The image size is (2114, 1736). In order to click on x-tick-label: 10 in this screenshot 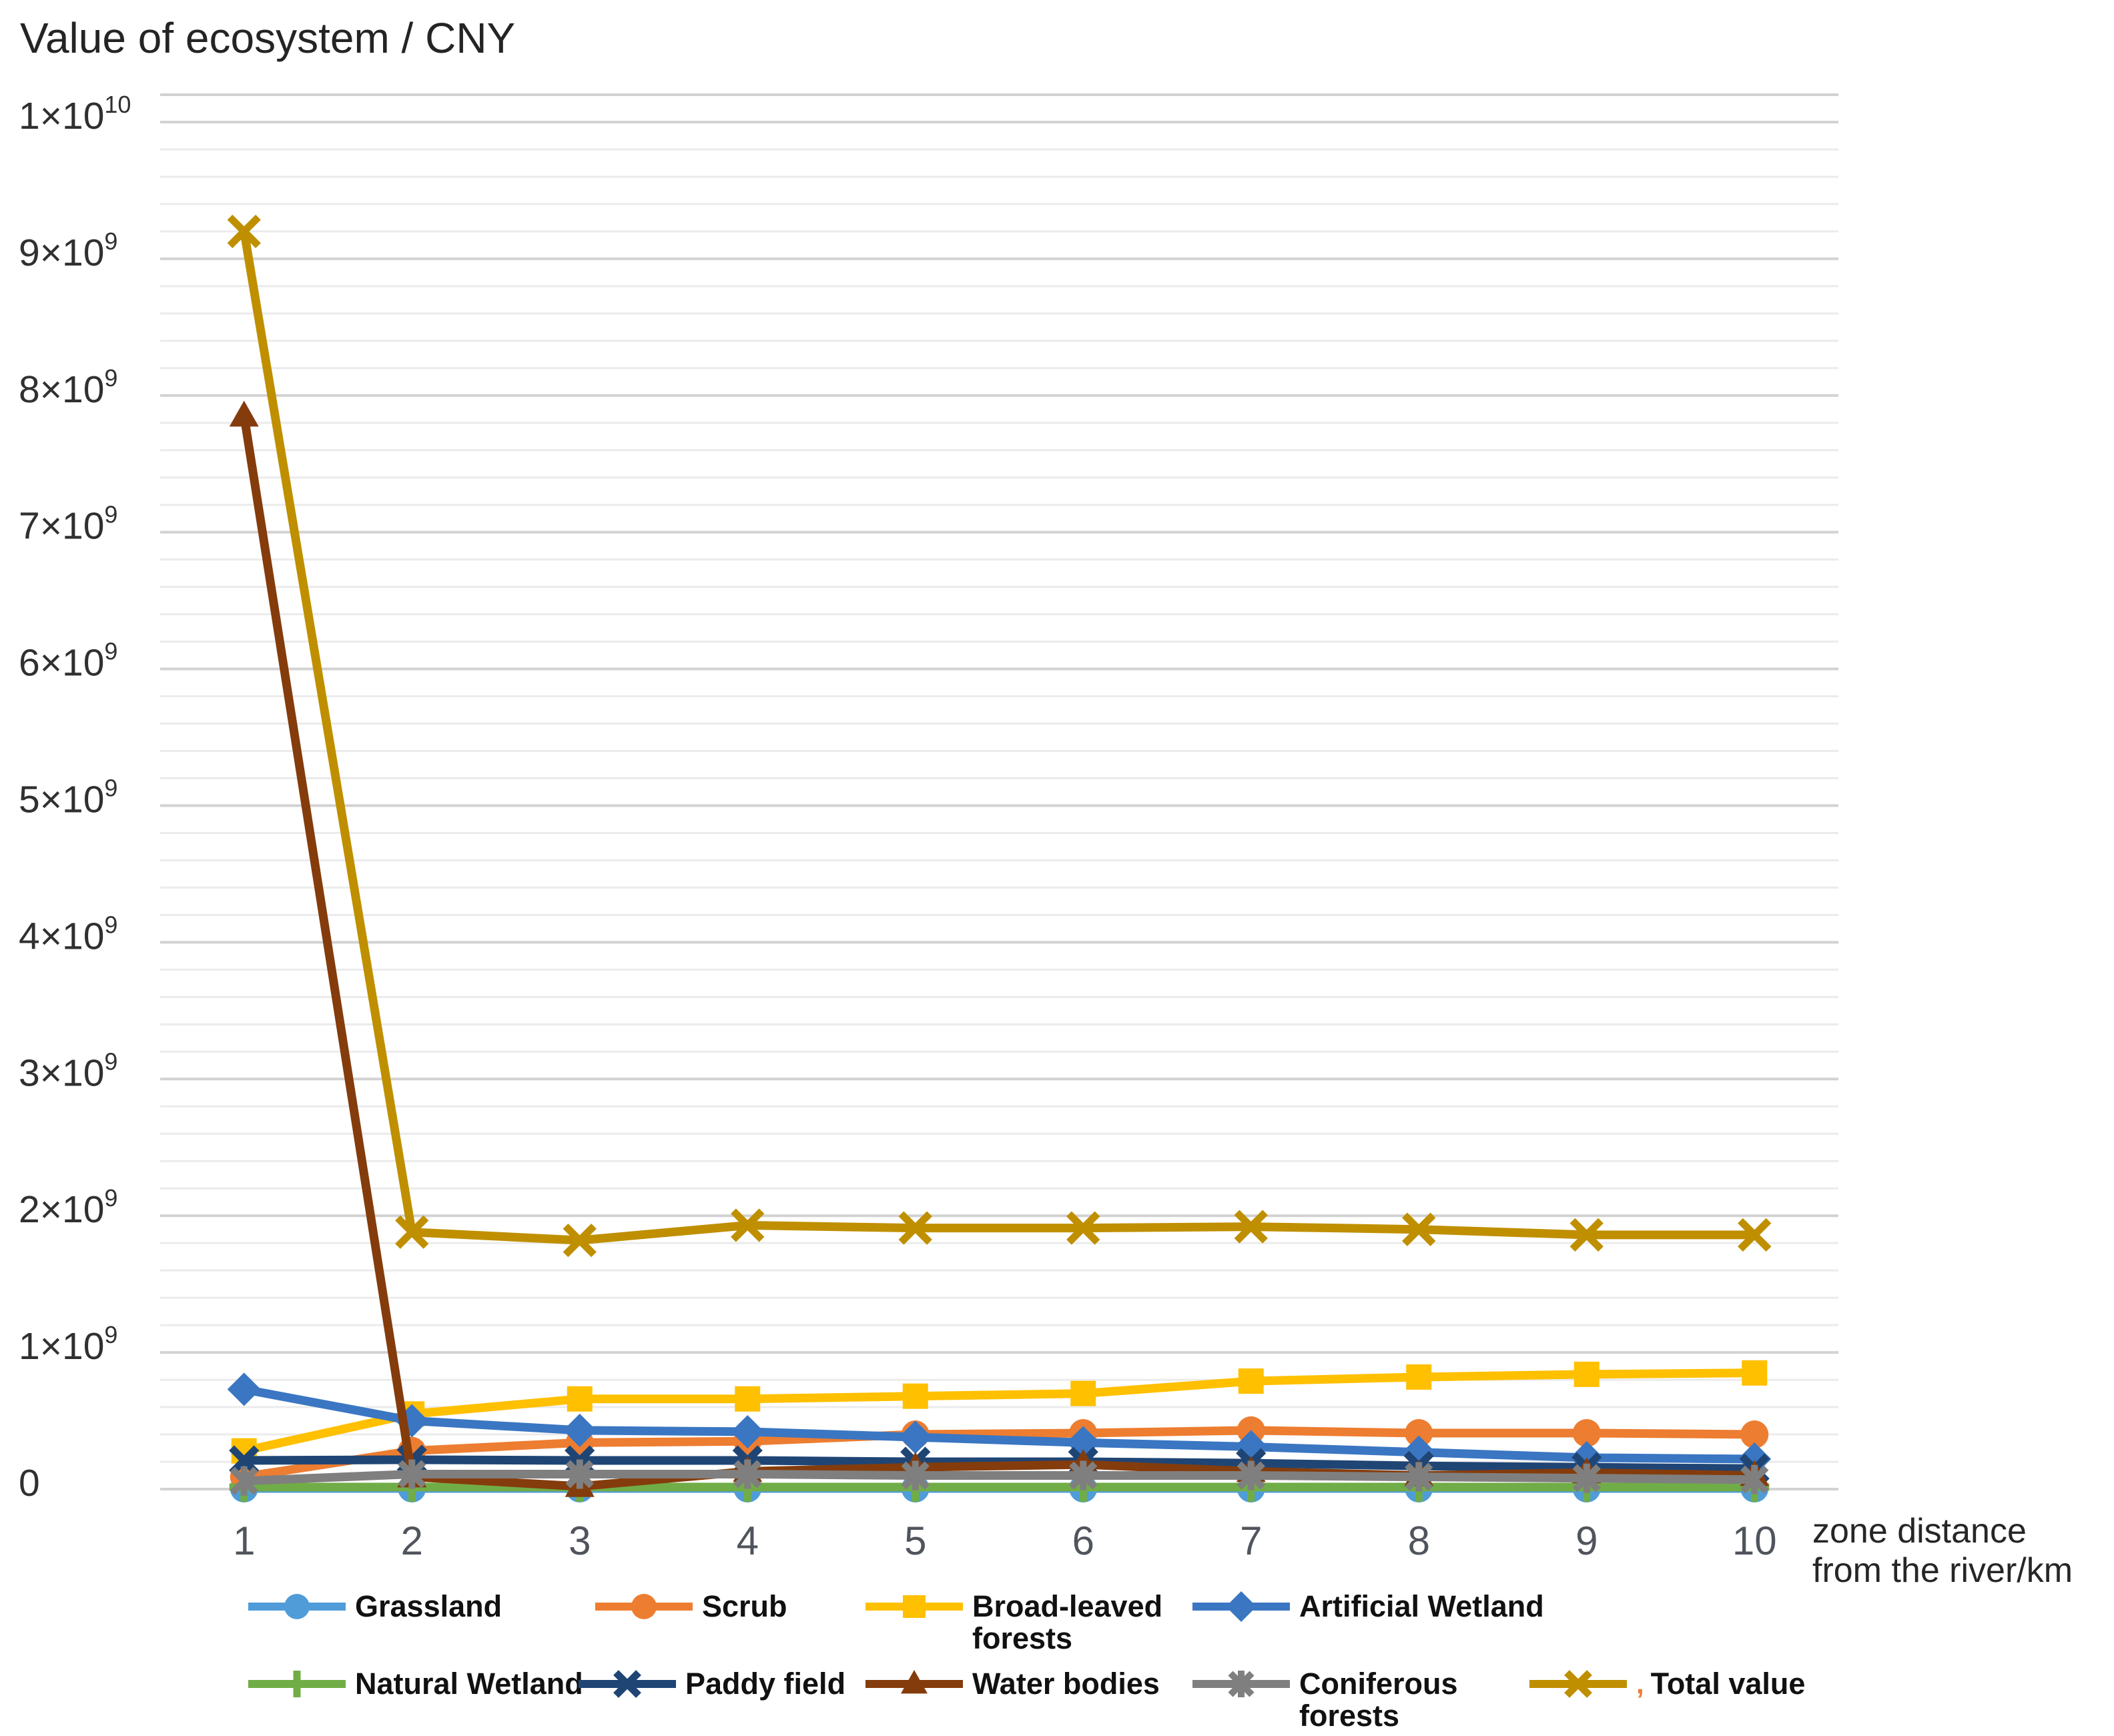, I will do `click(1754, 1540)`.